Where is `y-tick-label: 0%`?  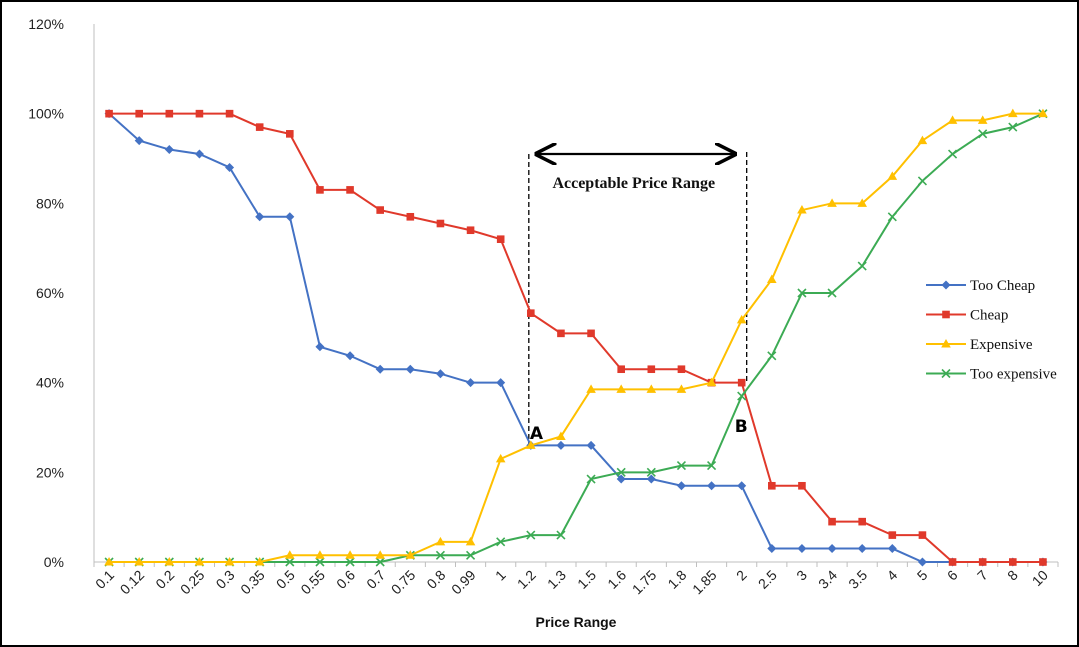
y-tick-label: 0% is located at coordinates (54, 562).